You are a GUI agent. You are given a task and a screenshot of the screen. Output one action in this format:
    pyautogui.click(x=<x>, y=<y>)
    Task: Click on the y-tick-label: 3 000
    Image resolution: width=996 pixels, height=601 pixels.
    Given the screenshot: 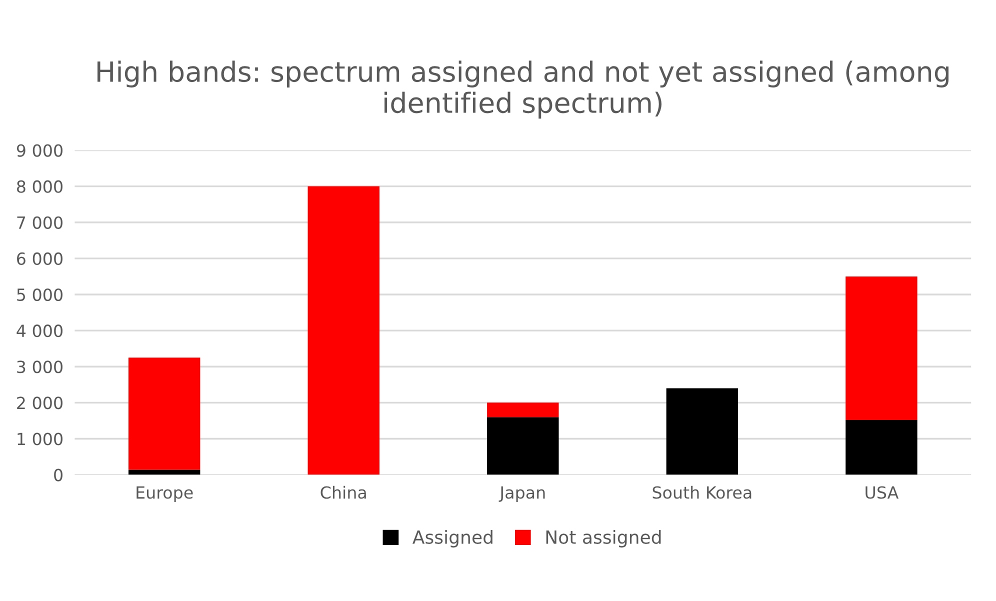 What is the action you would take?
    pyautogui.click(x=39, y=367)
    